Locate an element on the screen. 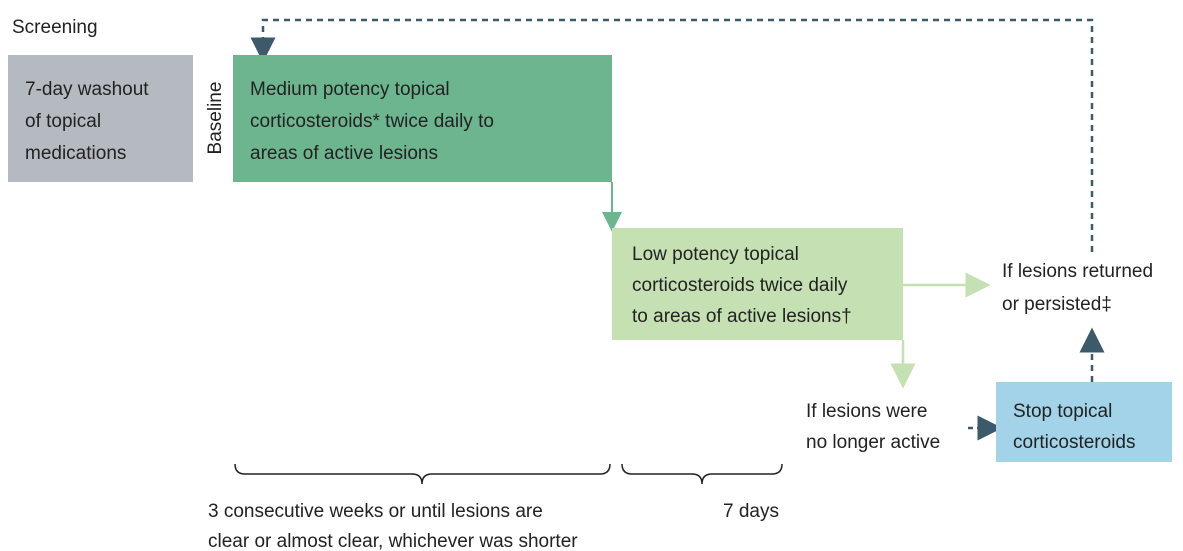 The image size is (1183, 551). node-text: If lesions returned is located at coordinates (1077, 271).